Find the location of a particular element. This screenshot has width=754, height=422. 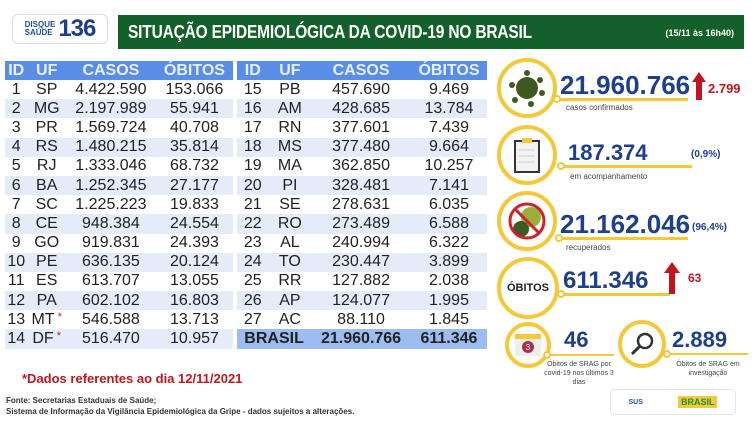

srag-investigation-value: 2.889 is located at coordinates (700, 339).